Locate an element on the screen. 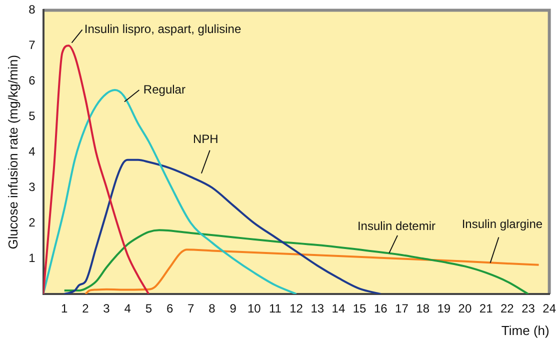  x-tick-label: 7 is located at coordinates (191, 309).